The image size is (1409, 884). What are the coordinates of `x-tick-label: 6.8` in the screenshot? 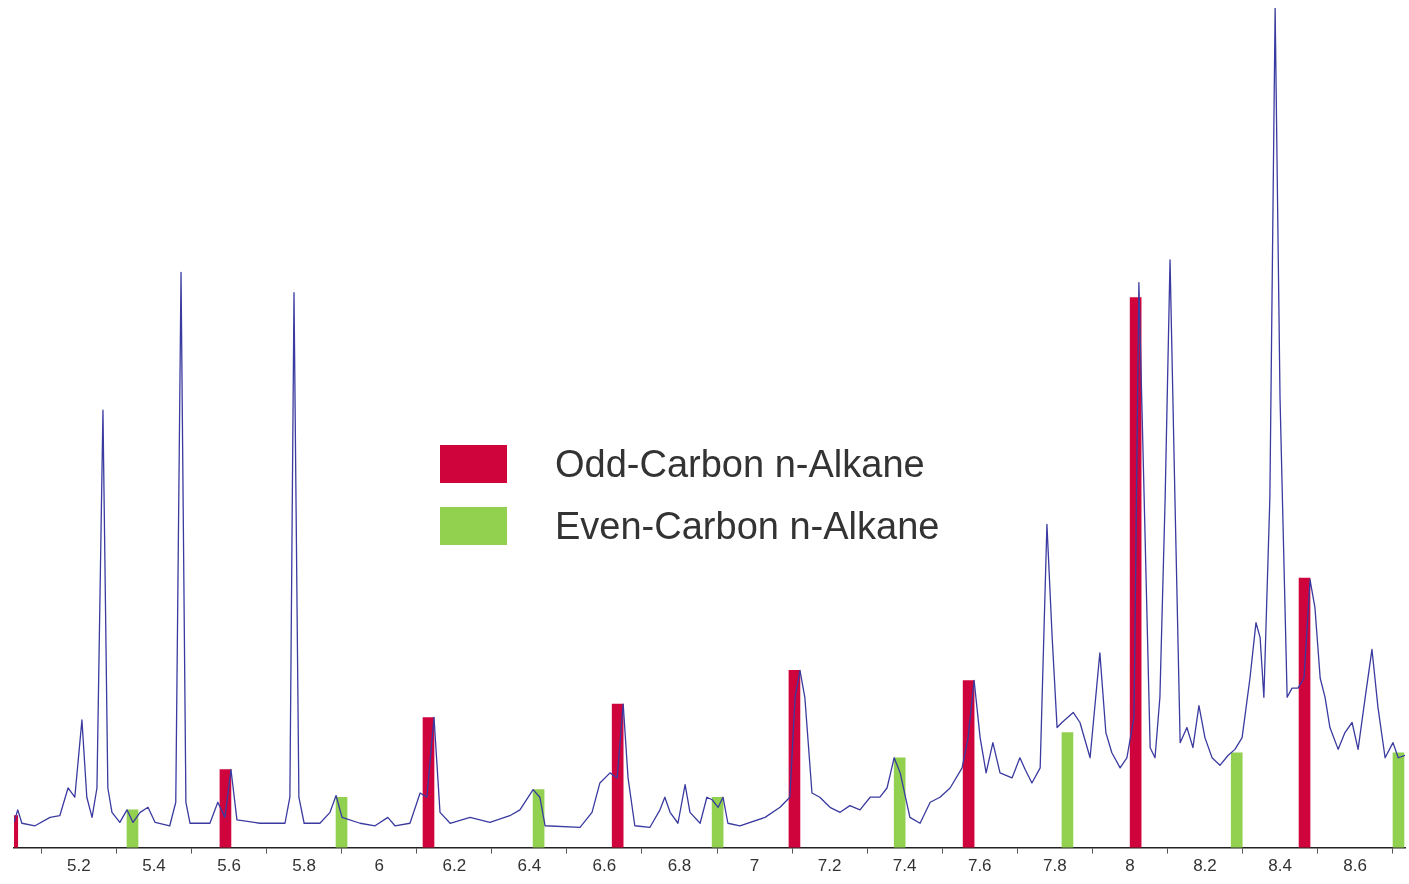 It's located at (679, 866).